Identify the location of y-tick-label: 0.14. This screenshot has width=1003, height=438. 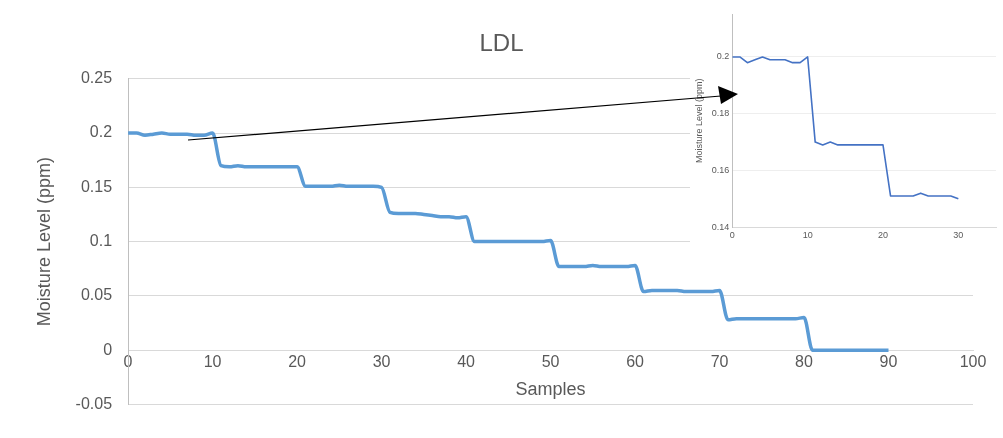
(720, 226).